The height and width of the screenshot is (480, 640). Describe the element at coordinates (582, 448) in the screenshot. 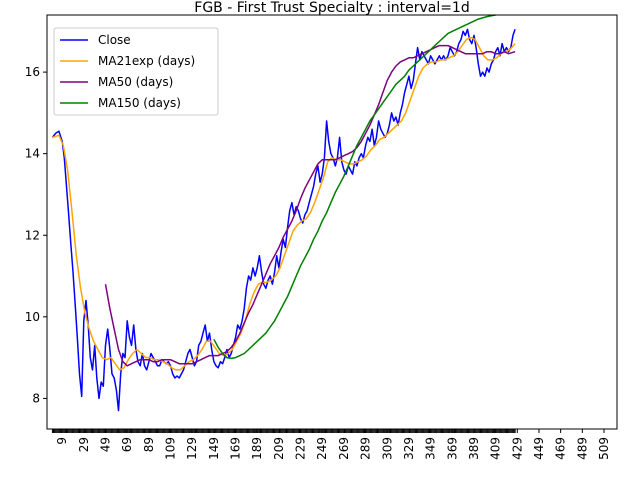

I see `x-tick-label-24: 489` at that location.